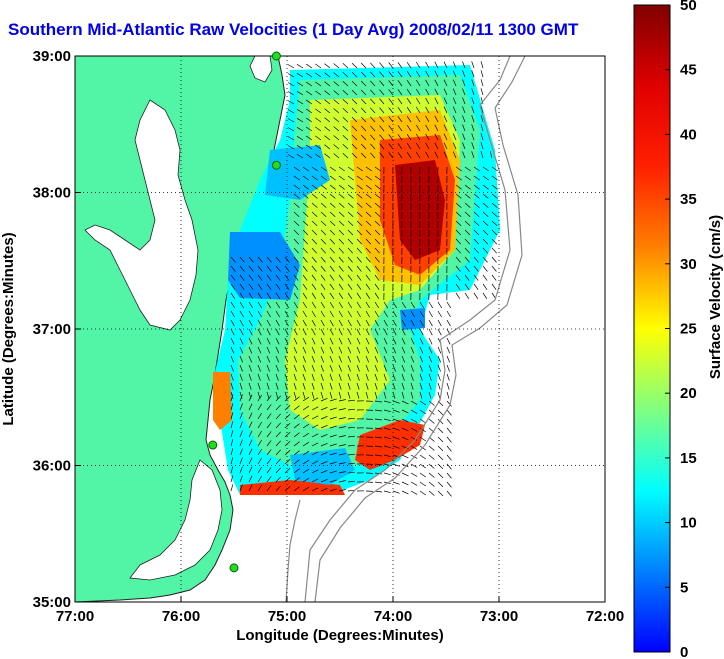 The width and height of the screenshot is (724, 659). I want to click on y-axis: 39:00 38:00 37:00 36:00 35:00, so click(57, 329).